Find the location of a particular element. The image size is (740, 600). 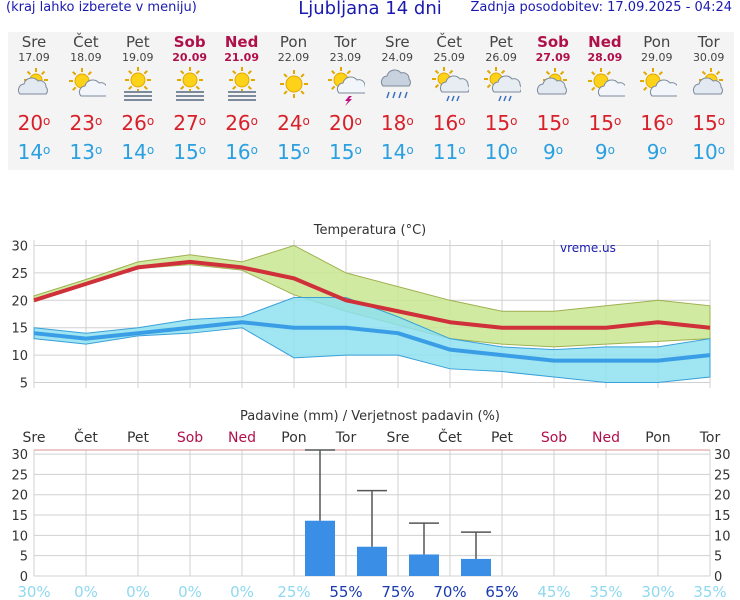

day-date: 19.09 is located at coordinates (138, 57).